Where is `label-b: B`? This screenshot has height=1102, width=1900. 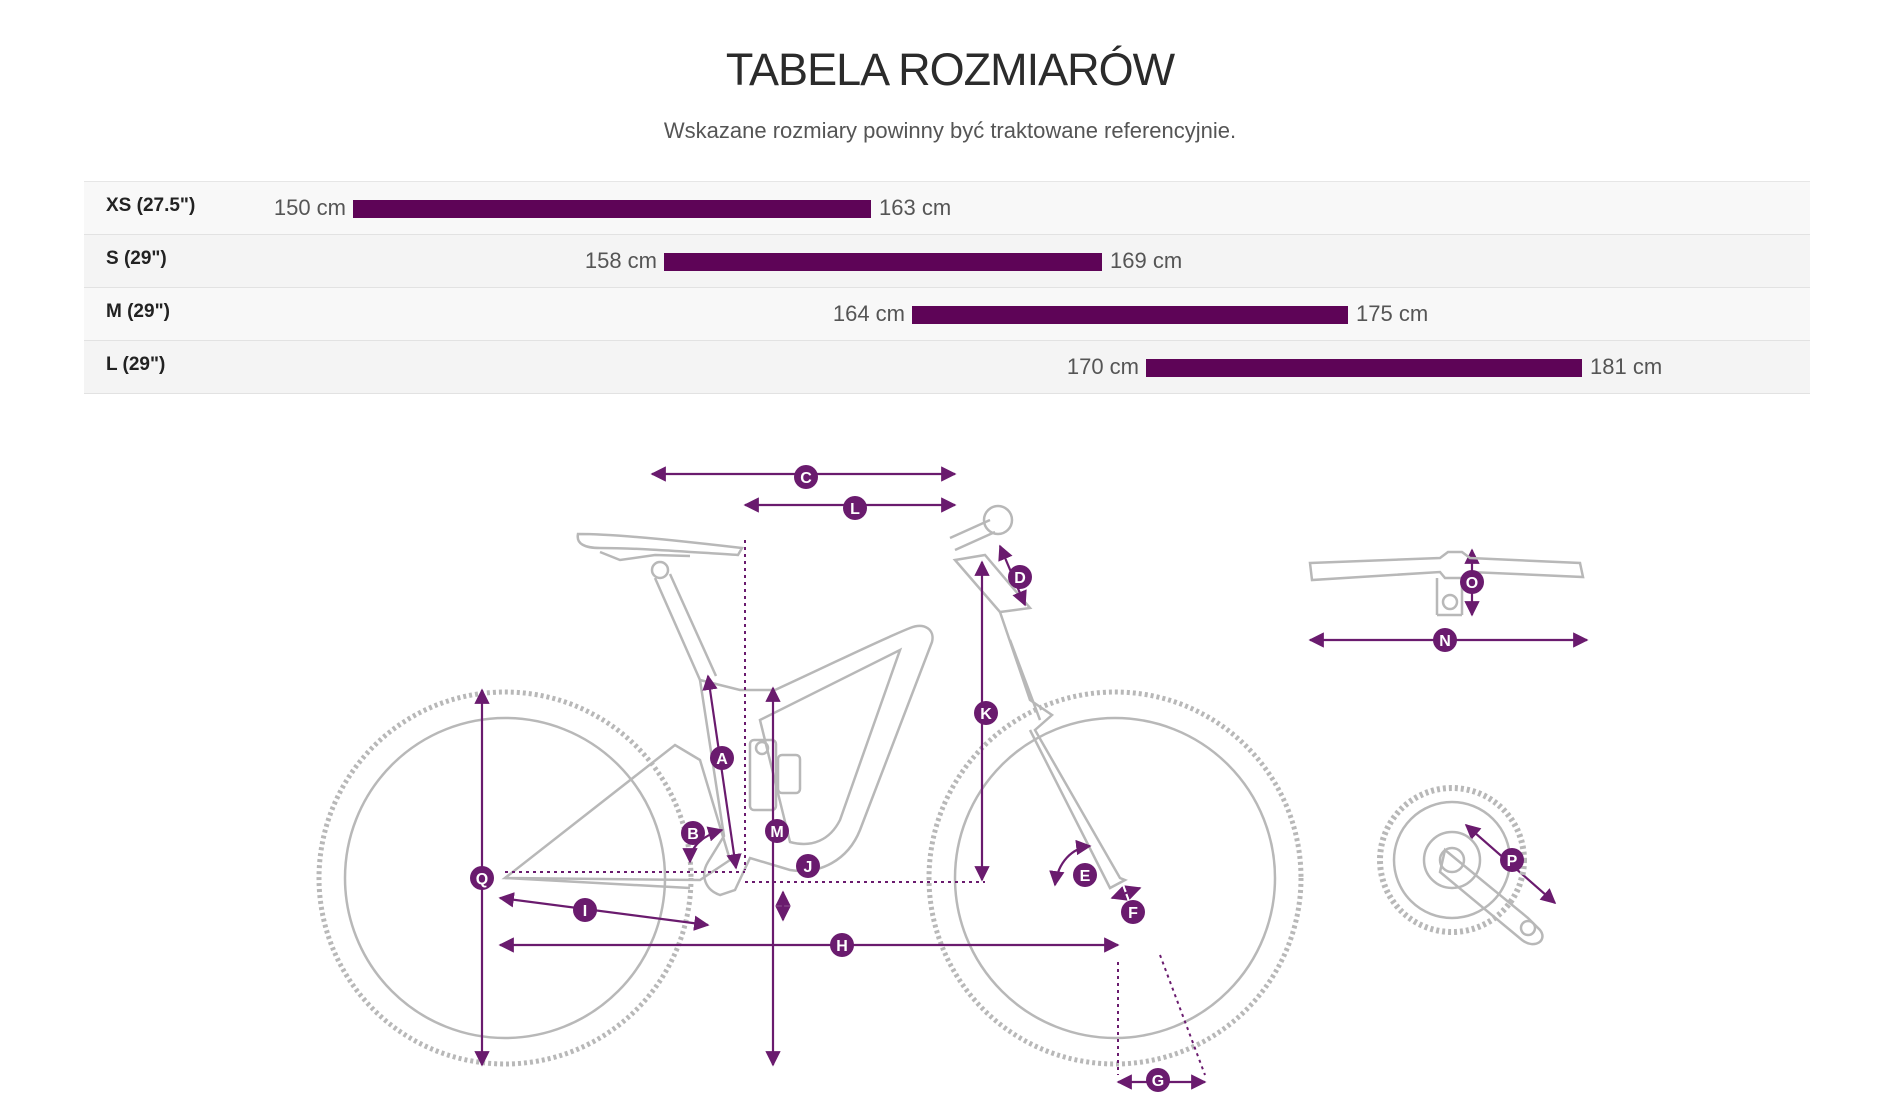 label-b: B is located at coordinates (693, 834).